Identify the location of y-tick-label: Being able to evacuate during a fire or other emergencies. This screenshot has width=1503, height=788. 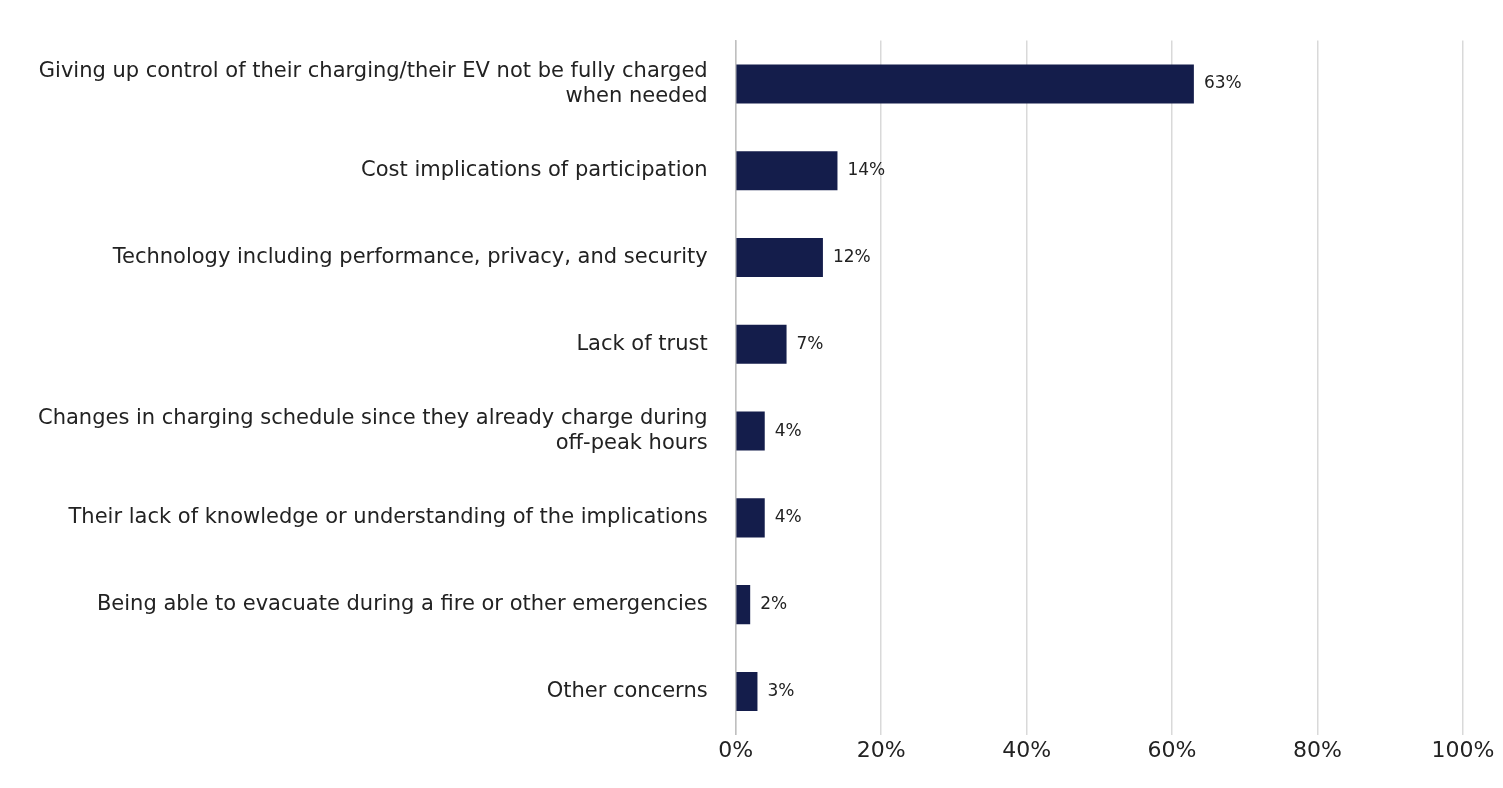
(402, 603).